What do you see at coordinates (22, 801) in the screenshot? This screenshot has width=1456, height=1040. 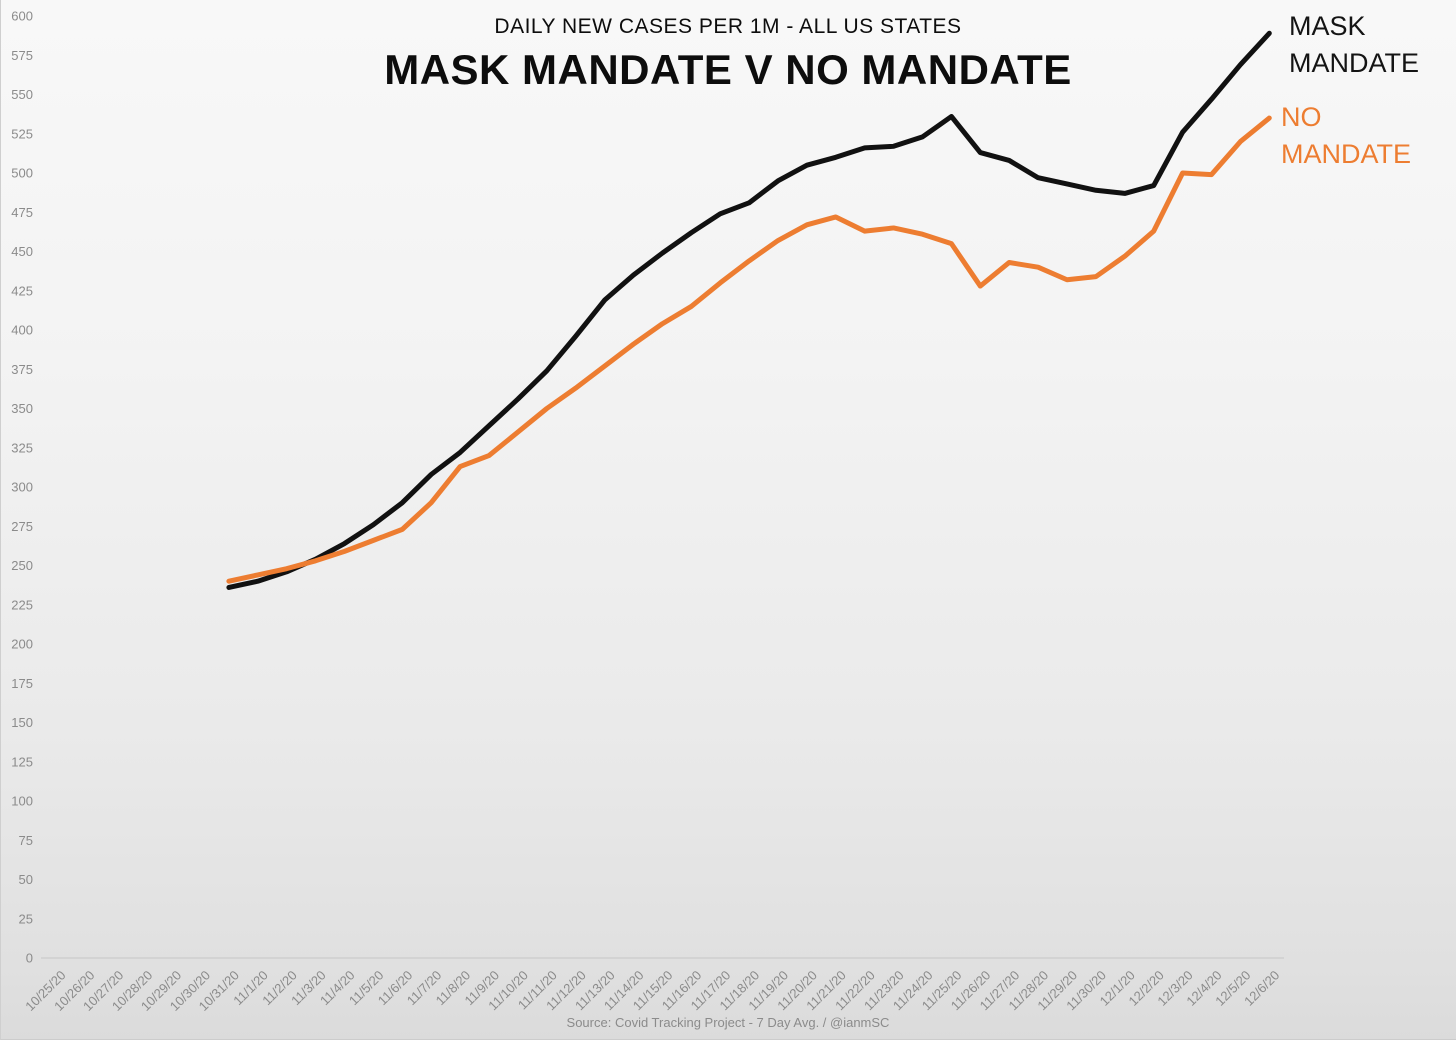 I see `y-axis-tick-label: 100` at bounding box center [22, 801].